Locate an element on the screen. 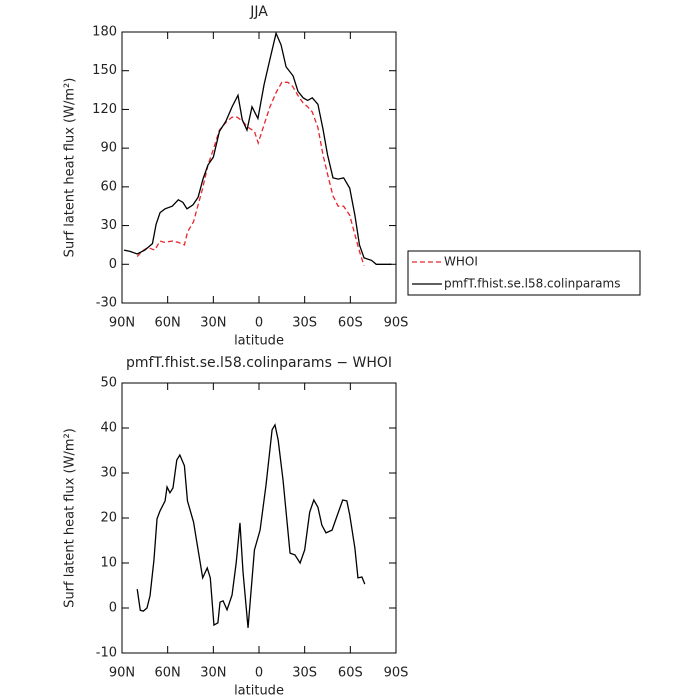 This screenshot has height=700, width=700. y-tick-label: -30 is located at coordinates (106, 303).